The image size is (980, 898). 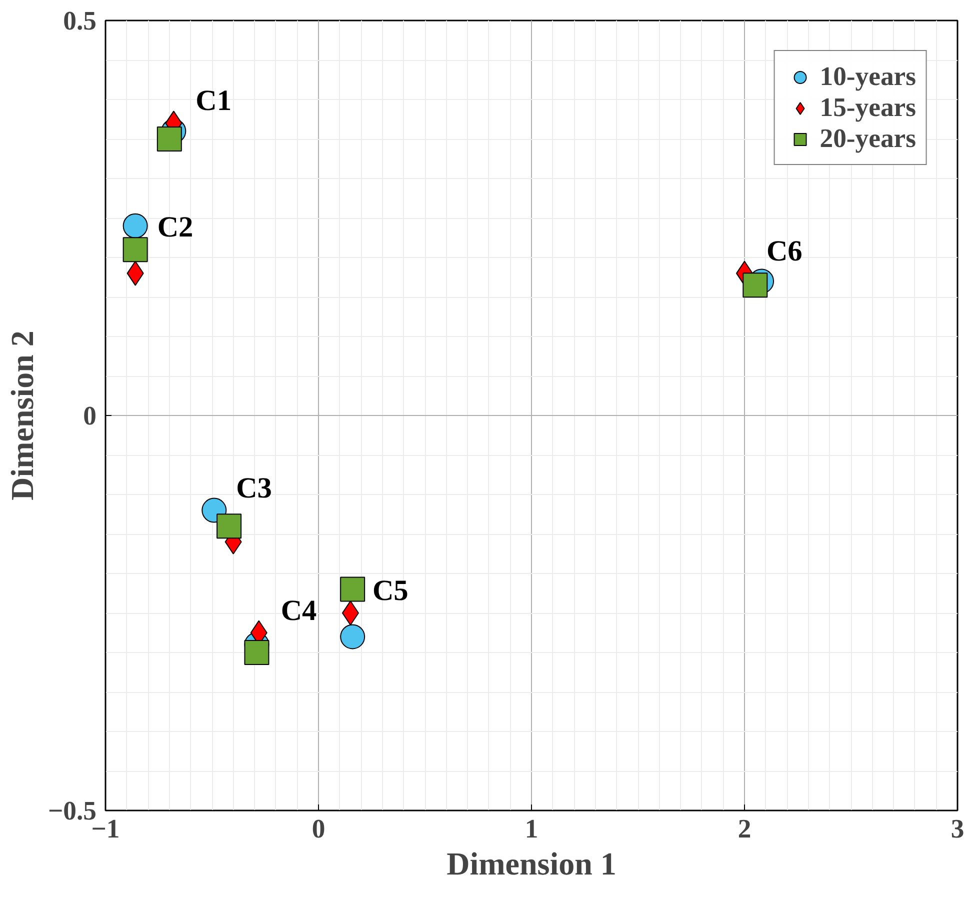 What do you see at coordinates (531, 829) in the screenshot?
I see `x-tick-label: 1` at bounding box center [531, 829].